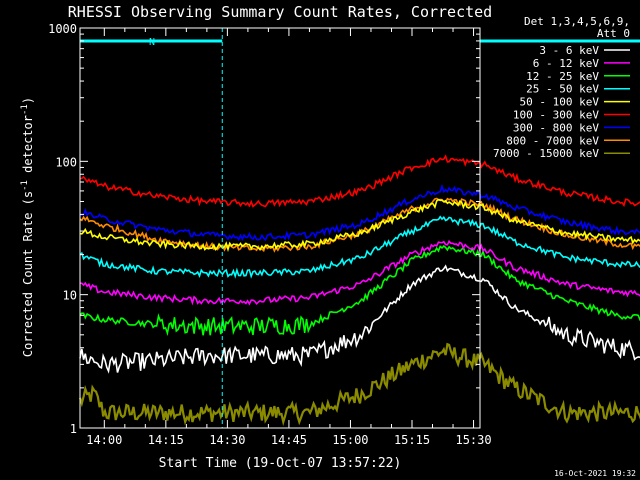 This screenshot has width=640, height=480. What do you see at coordinates (577, 21) in the screenshot?
I see `legend-header-line1: Det 1,3,4,5,6,9,` at bounding box center [577, 21].